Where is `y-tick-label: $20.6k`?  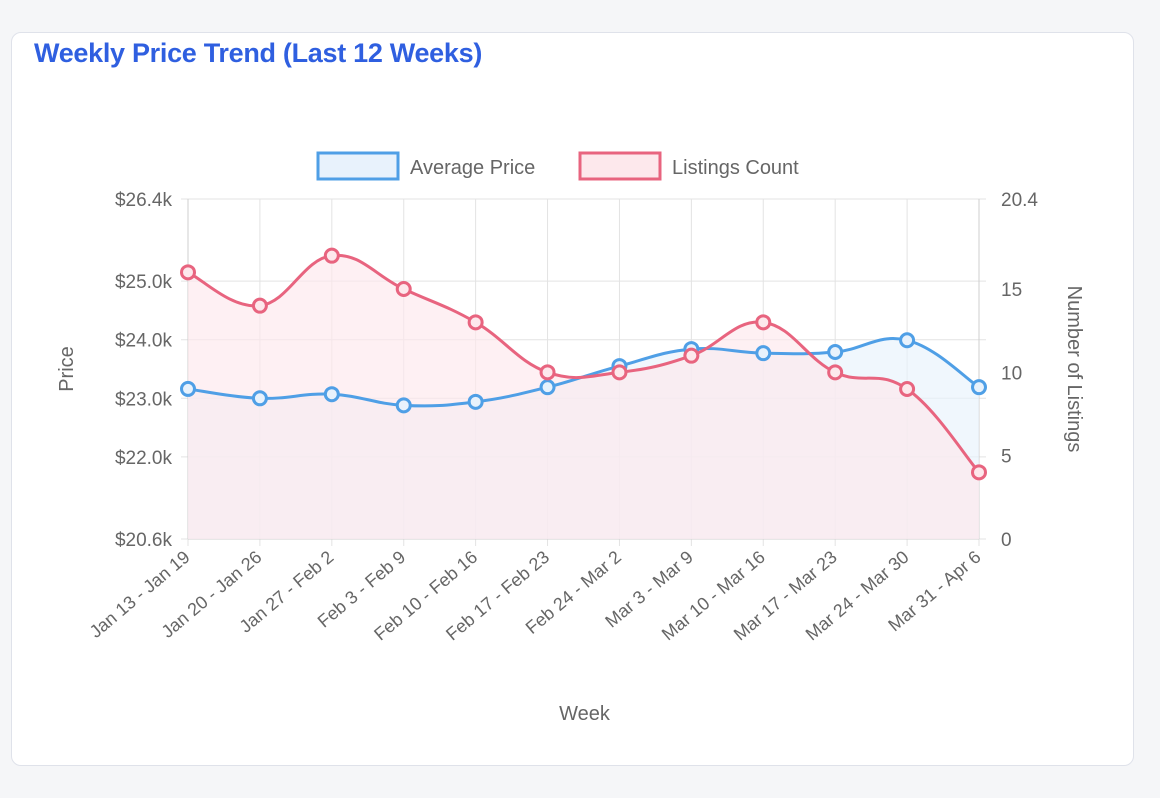
y-tick-label: $20.6k is located at coordinates (144, 540).